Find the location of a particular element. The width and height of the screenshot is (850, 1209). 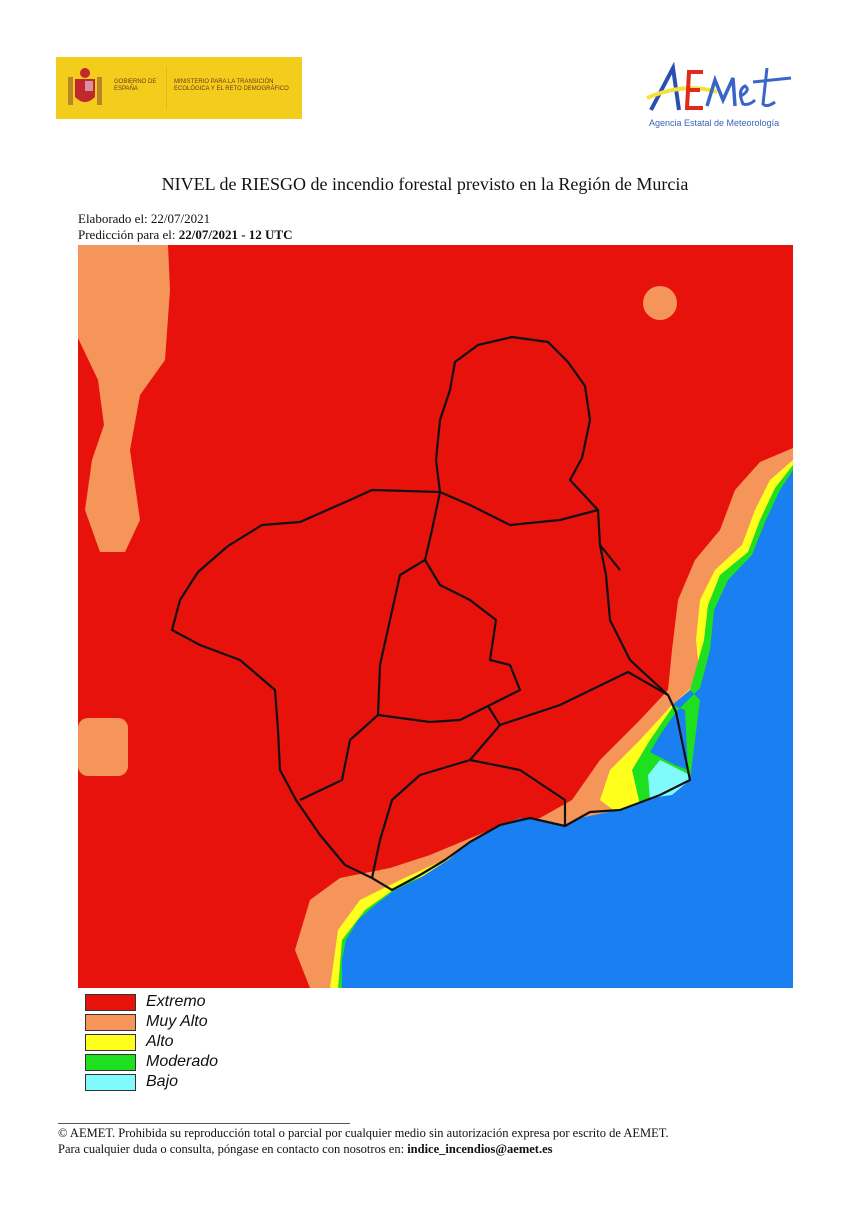

aemet-subtitle: Agencia Estatal de Meteorología is located at coordinates (714, 123).